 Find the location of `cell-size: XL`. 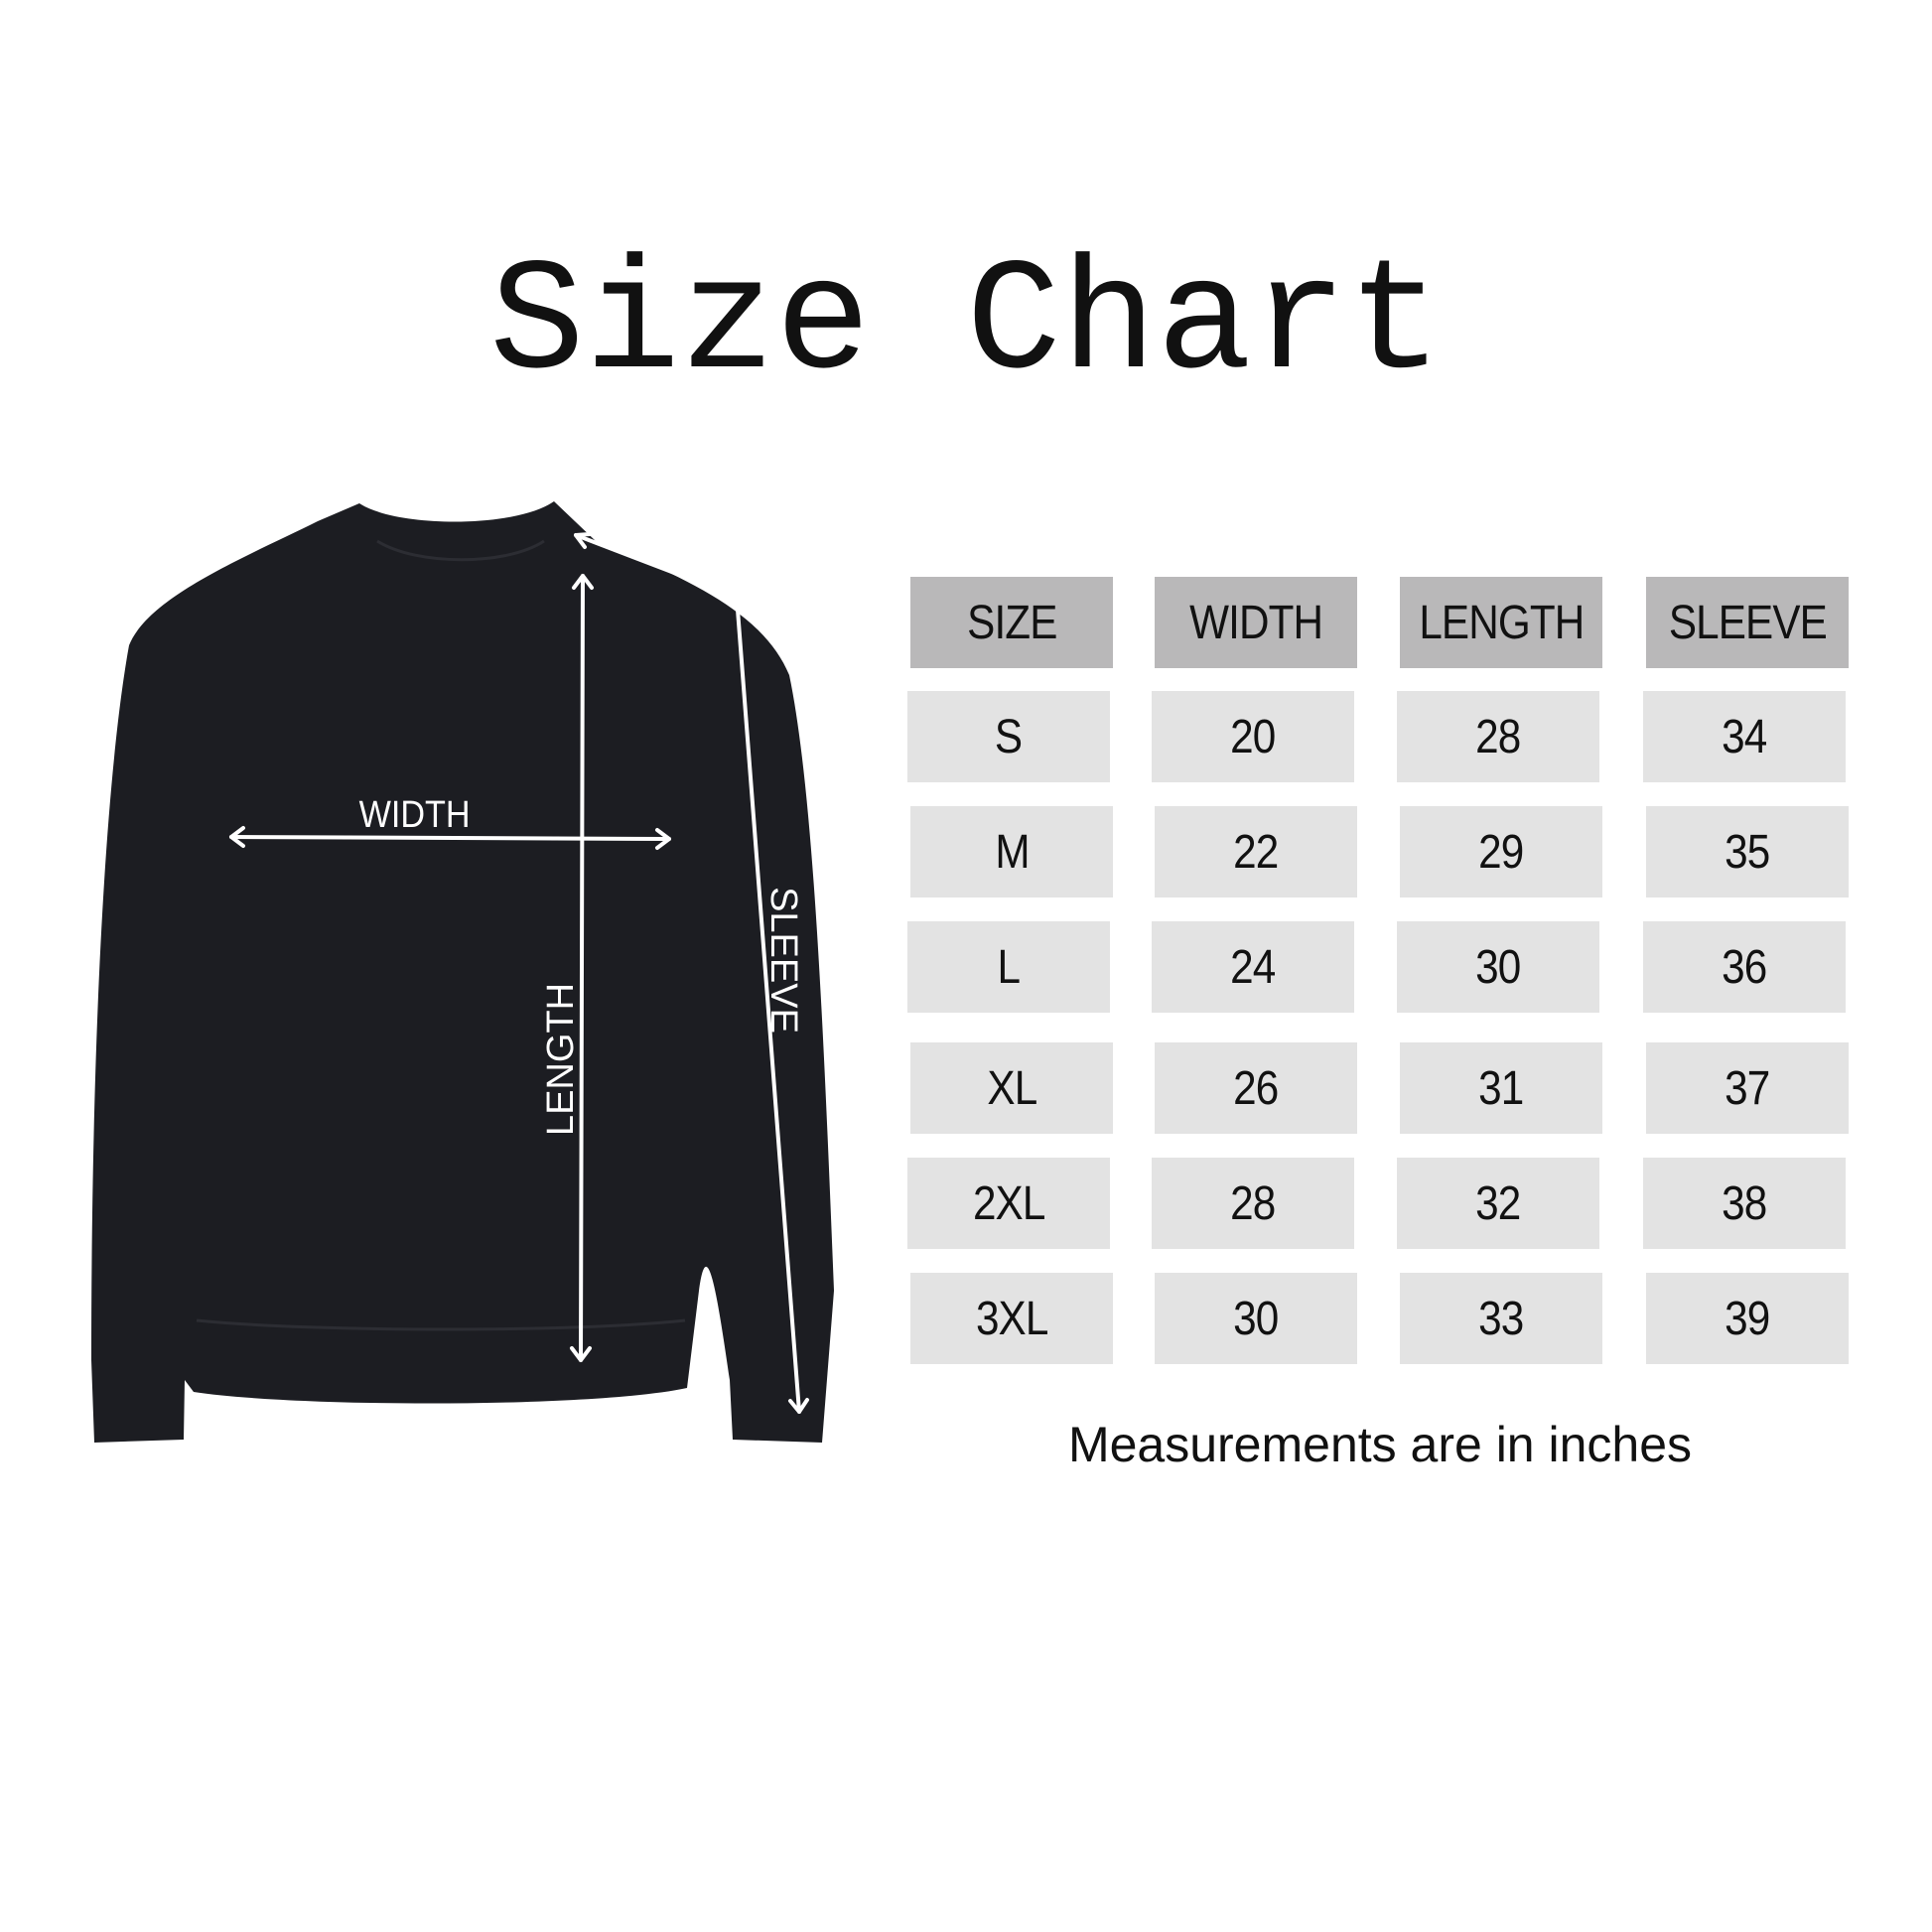

cell-size: XL is located at coordinates (1012, 1088).